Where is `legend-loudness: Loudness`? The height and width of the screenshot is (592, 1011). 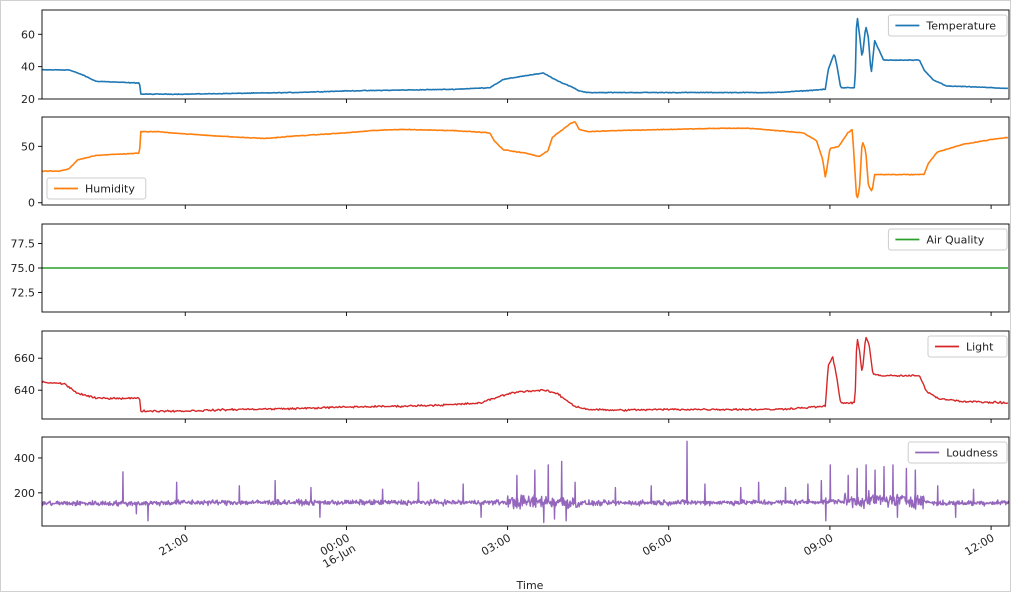 legend-loudness: Loudness is located at coordinates (957, 452).